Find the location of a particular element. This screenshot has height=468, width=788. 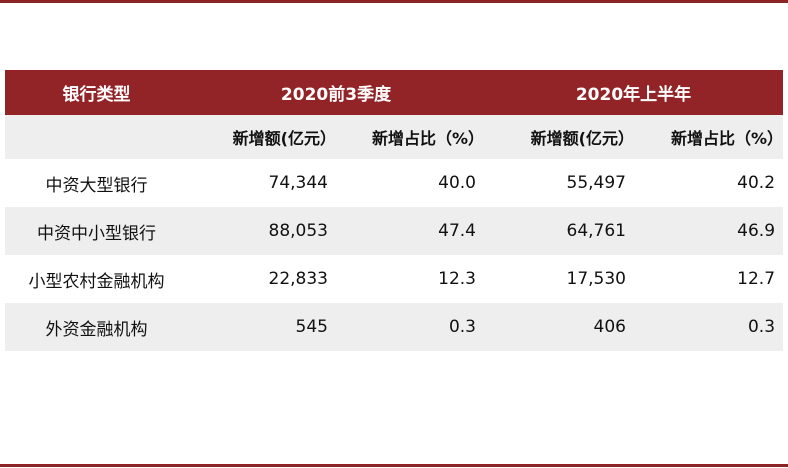

subheader-h1-share: 新增占比（%） is located at coordinates (709, 137).